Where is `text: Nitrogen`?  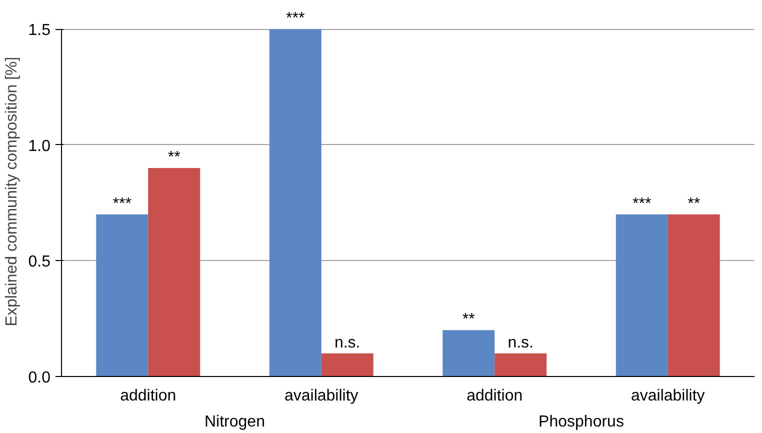 text: Nitrogen is located at coordinates (234, 422).